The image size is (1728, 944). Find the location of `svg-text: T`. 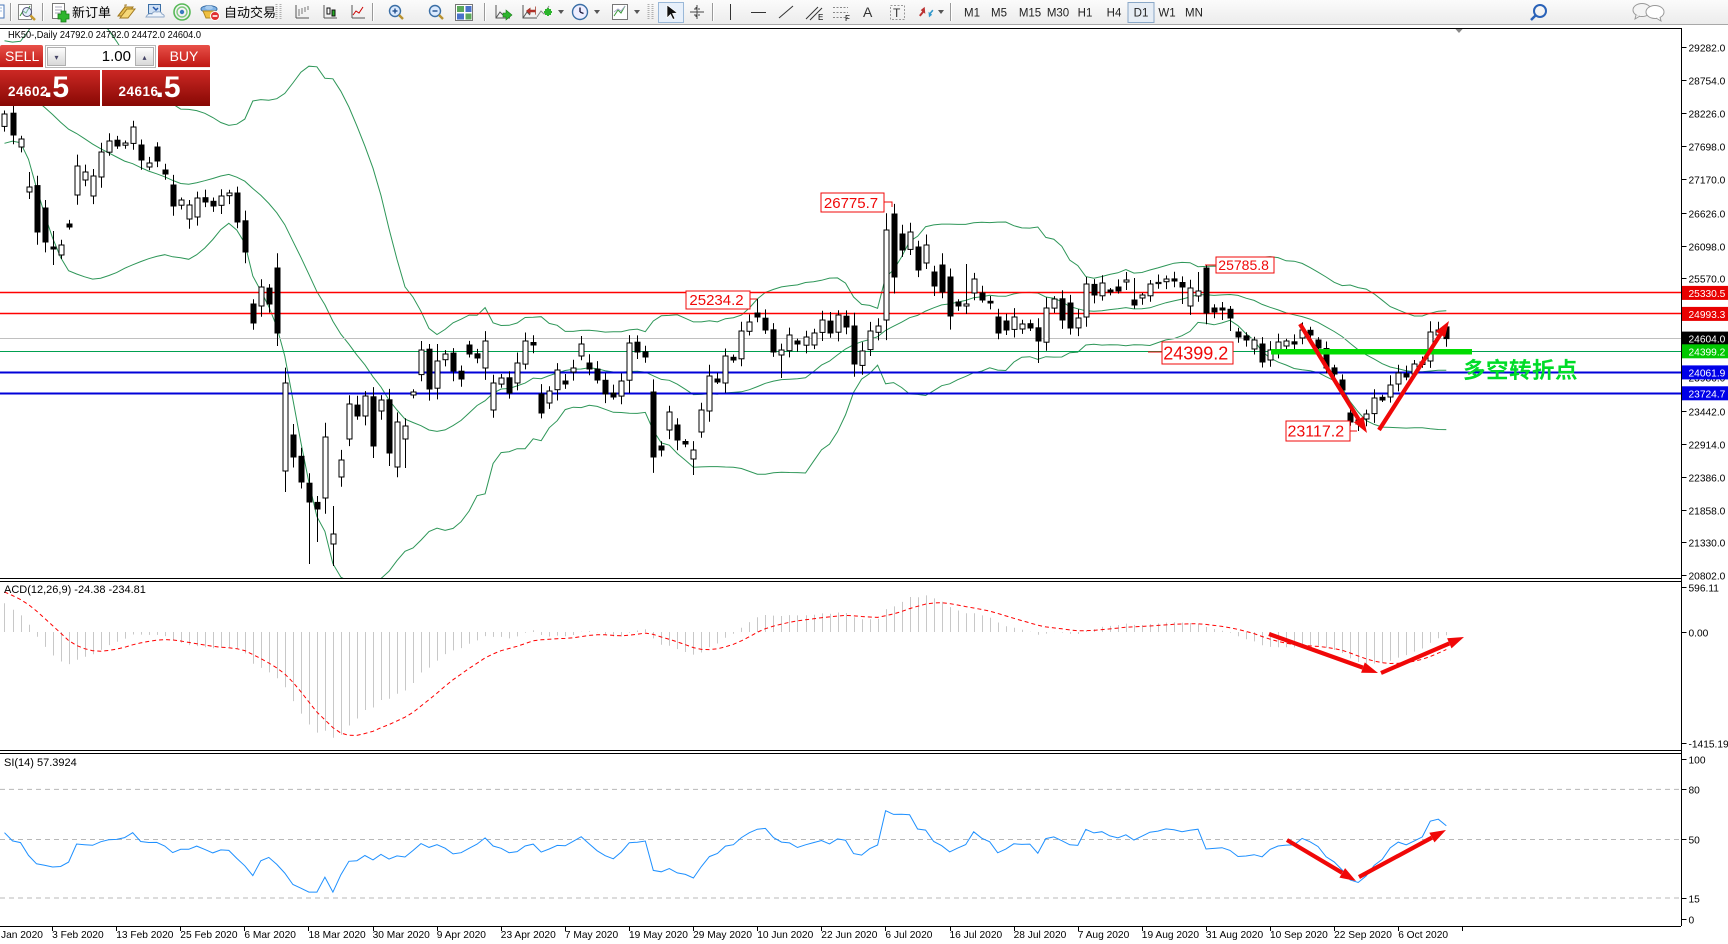

svg-text: T is located at coordinates (897, 13).